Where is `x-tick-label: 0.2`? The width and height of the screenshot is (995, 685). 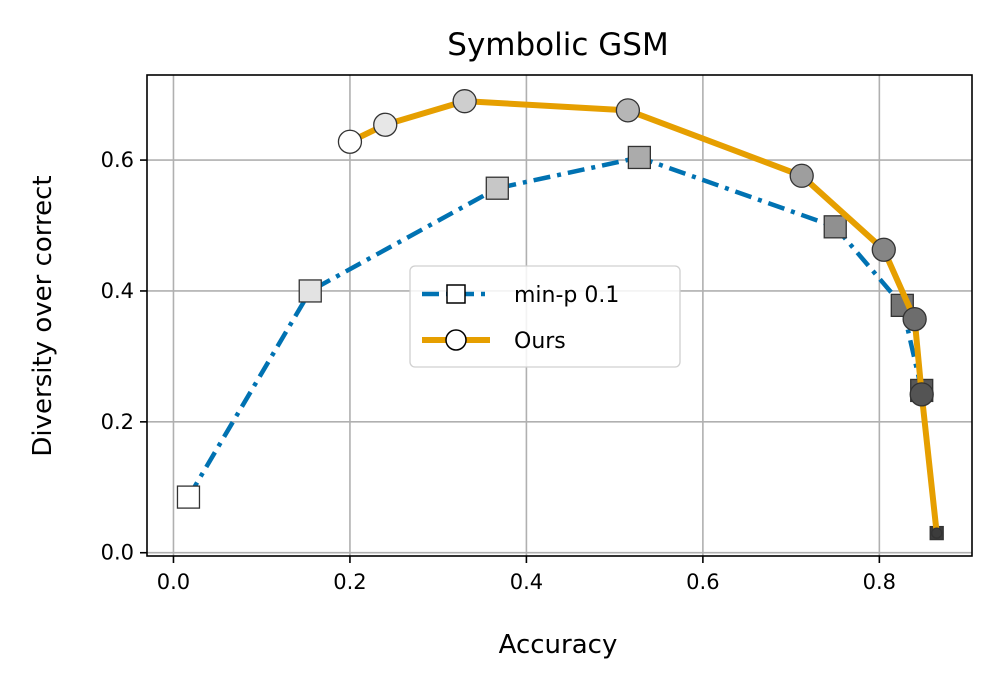
x-tick-label: 0.2 is located at coordinates (349, 582).